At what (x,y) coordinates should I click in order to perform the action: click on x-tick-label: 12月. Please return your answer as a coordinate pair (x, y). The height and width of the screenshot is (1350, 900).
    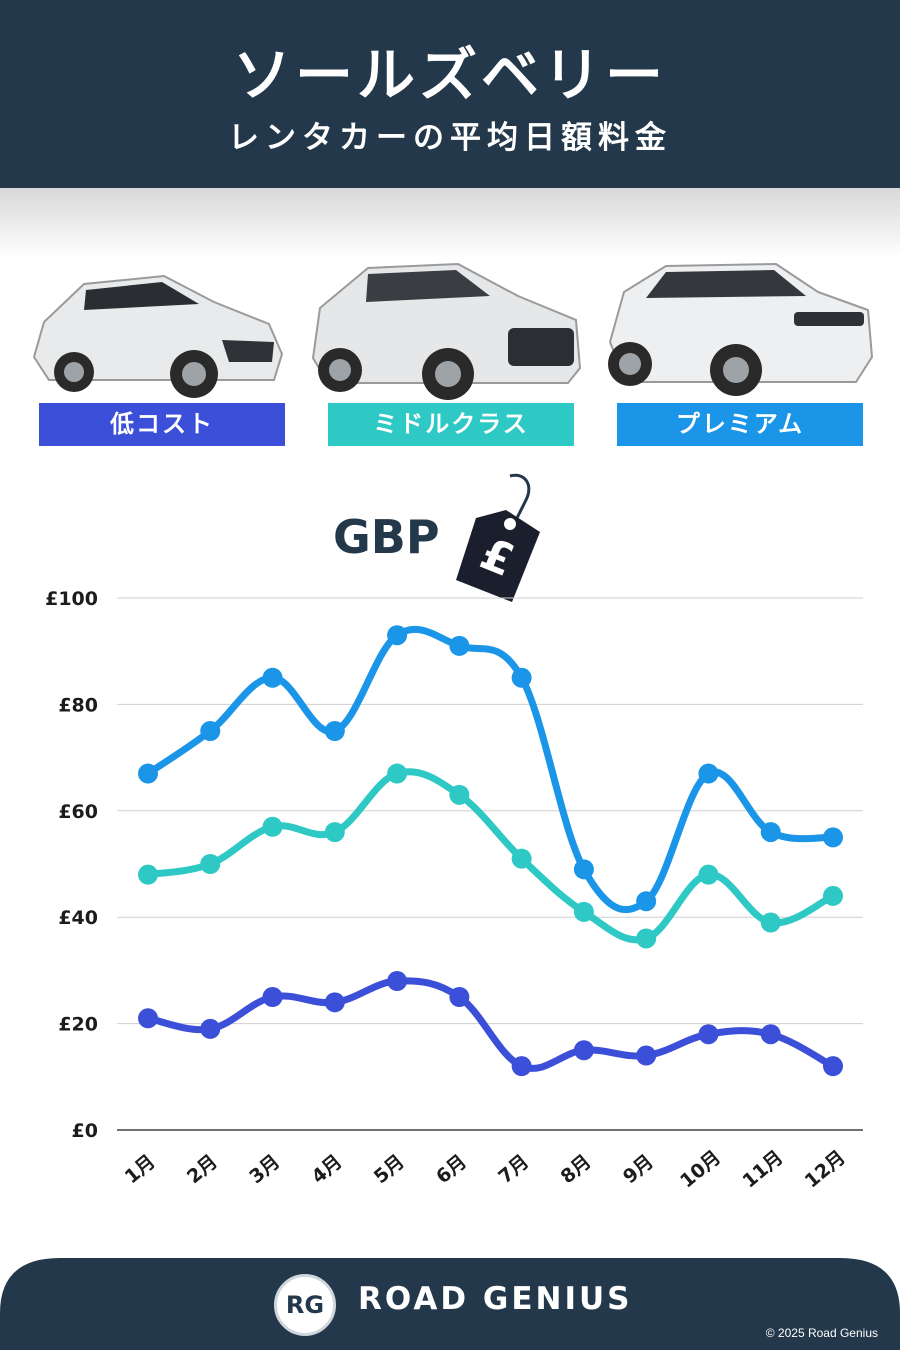
    Looking at the image, I should click on (825, 1169).